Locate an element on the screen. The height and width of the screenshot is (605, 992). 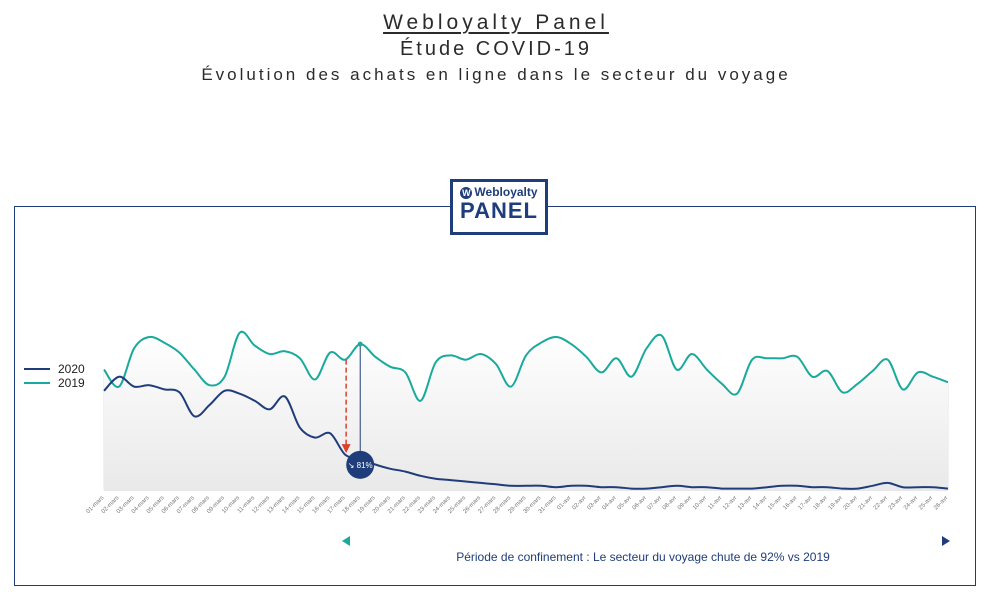
header-title: Webloyalty Panel is located at coordinates (496, 22).